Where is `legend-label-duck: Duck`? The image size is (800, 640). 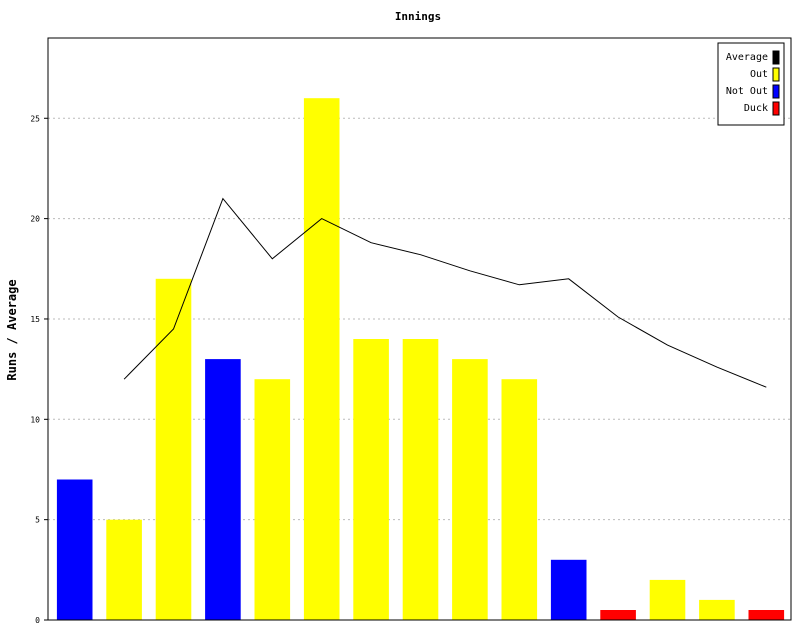
legend-label-duck: Duck is located at coordinates (756, 108).